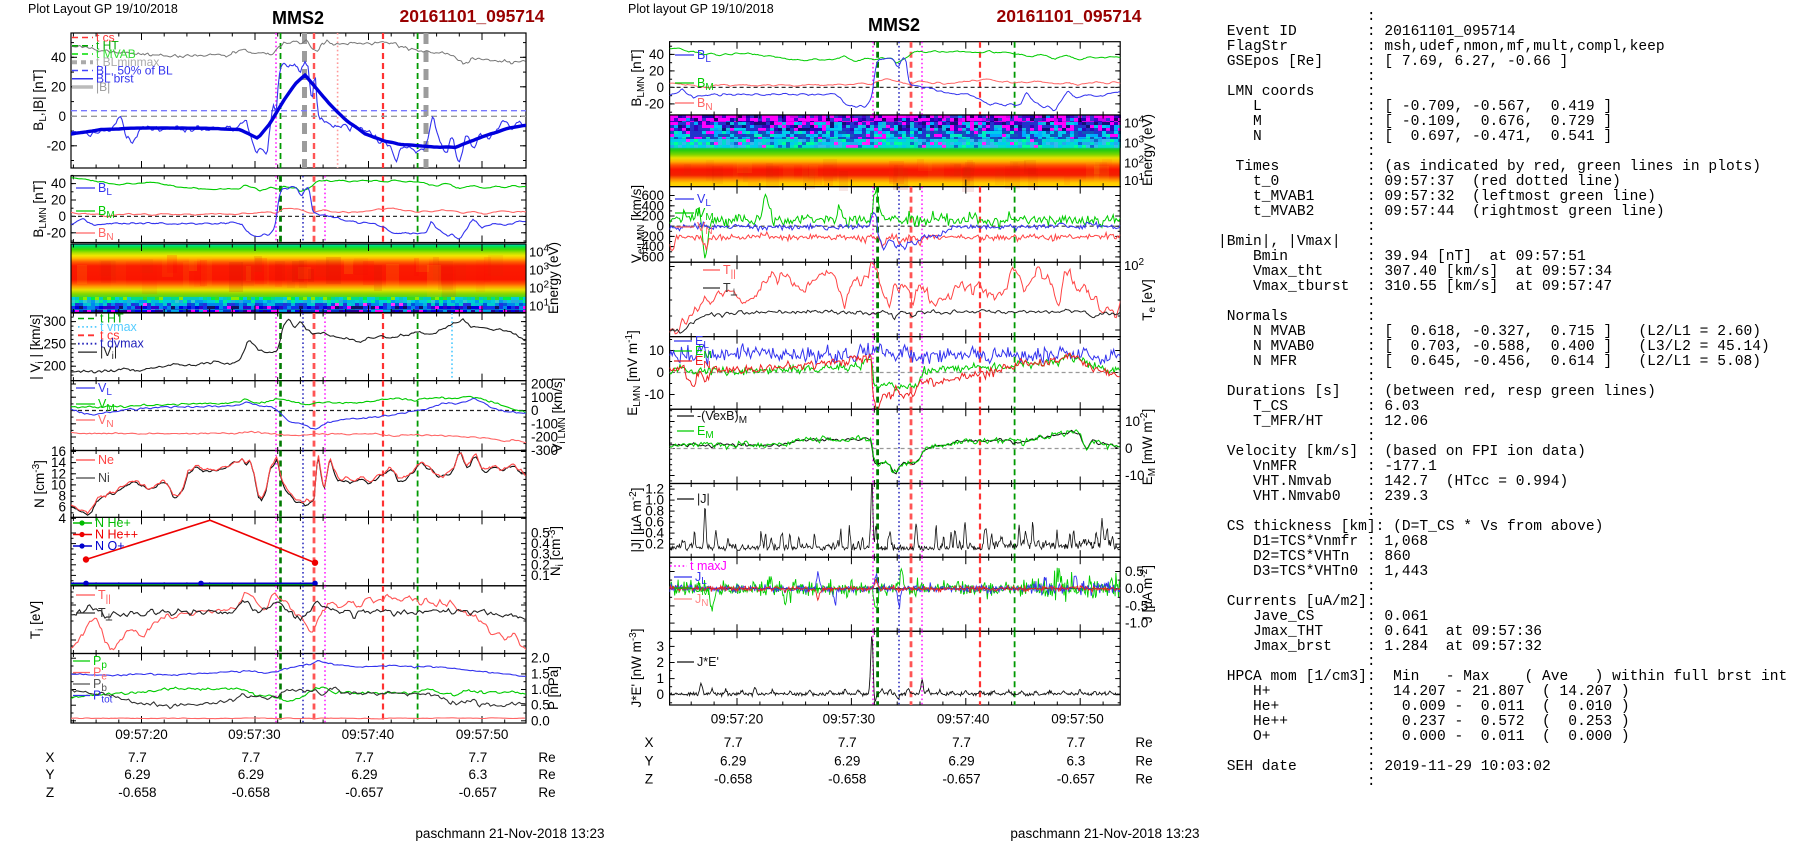 The width and height of the screenshot is (1804, 841). I want to click on svg-text: Plot Layout GP 19/10/2018, so click(103, 9).